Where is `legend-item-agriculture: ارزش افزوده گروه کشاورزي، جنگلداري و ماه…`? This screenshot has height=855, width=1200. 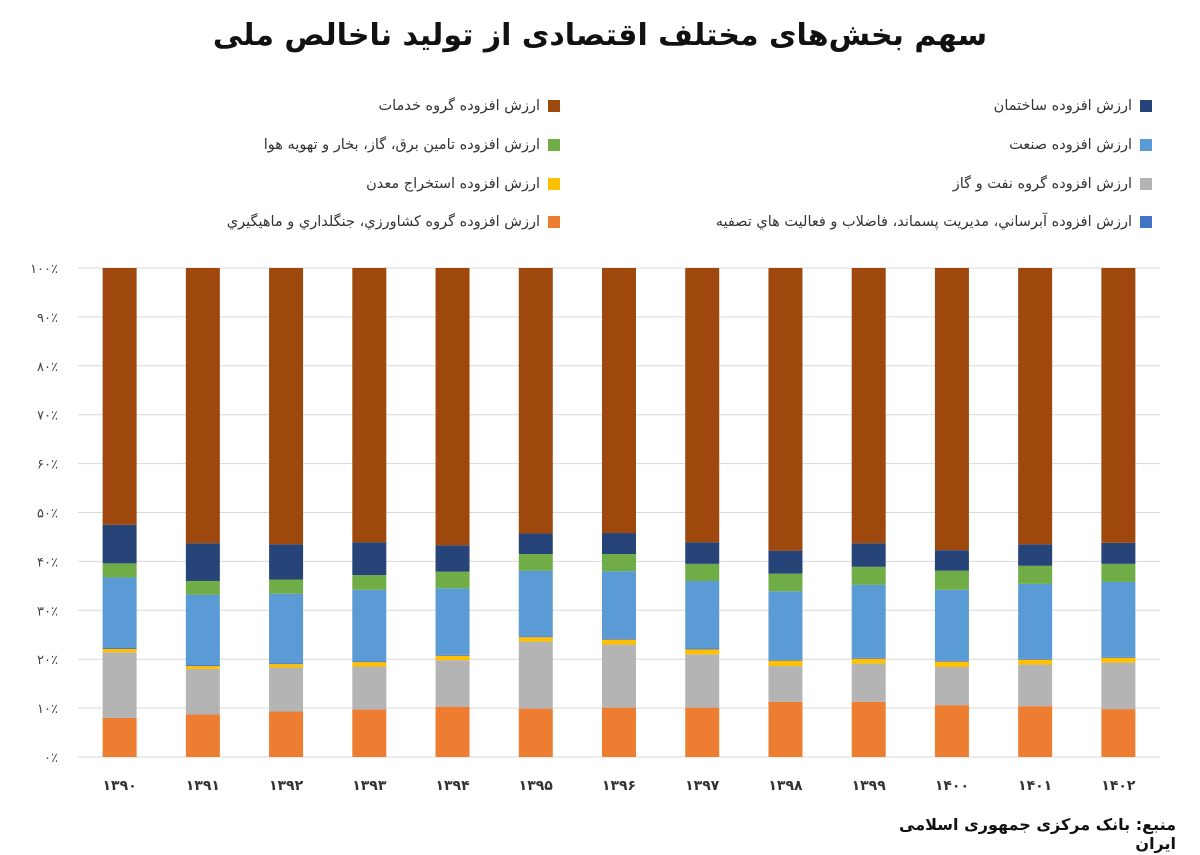 legend-item-agriculture: ارزش افزوده گروه کشاورزي، جنگلداري و ماه… is located at coordinates (393, 222).